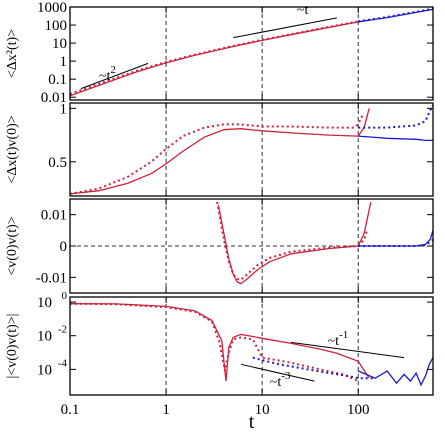  I want to click on slope-annotation: ~t2, so click(107, 74).